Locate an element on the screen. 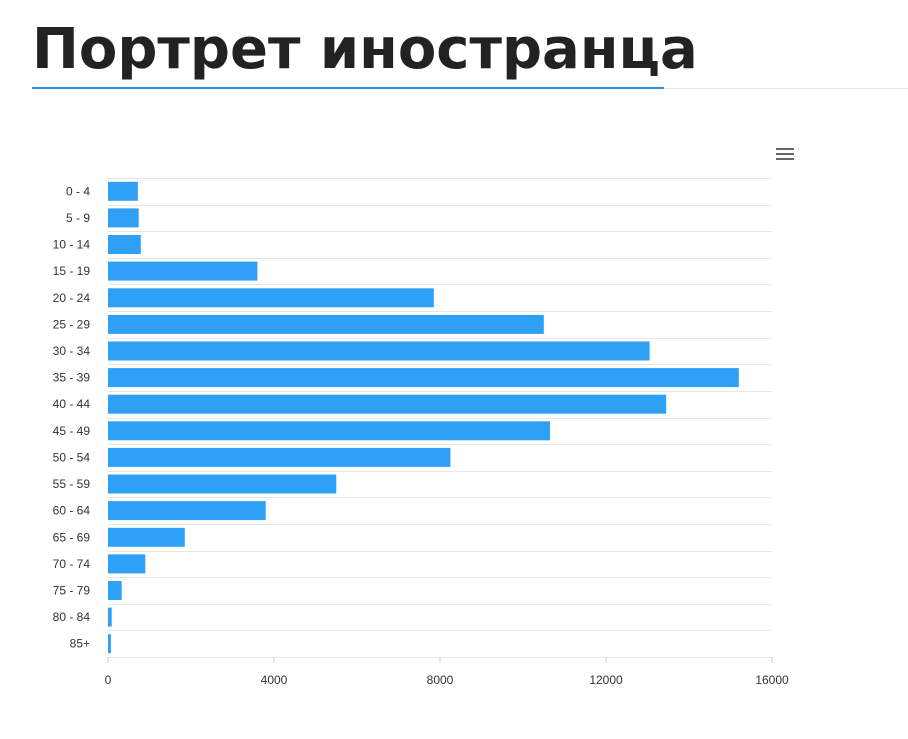 This screenshot has width=908, height=739. category-label: 80 - 84 is located at coordinates (72, 617).